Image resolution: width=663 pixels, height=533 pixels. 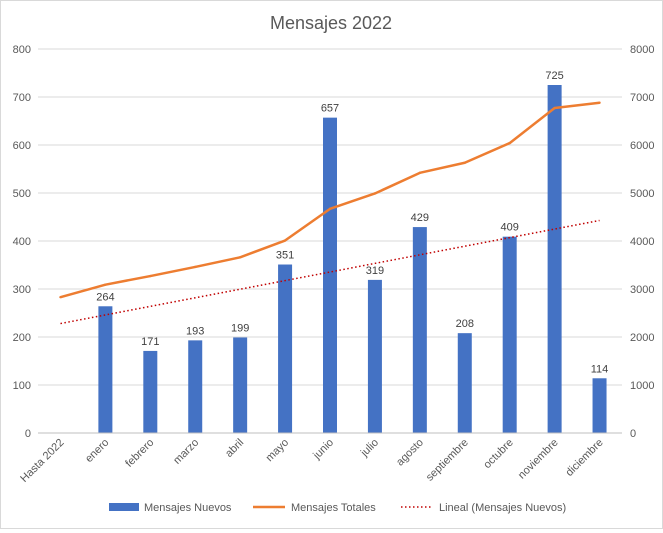 What do you see at coordinates (420, 218) in the screenshot?
I see `data-label: 429` at bounding box center [420, 218].